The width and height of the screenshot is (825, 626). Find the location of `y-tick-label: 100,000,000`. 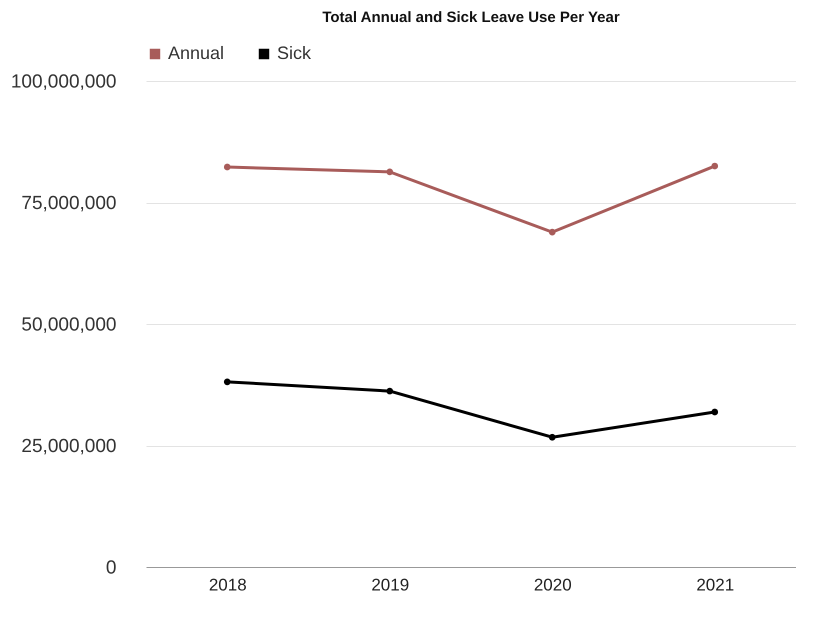

y-tick-label: 100,000,000 is located at coordinates (63, 82).